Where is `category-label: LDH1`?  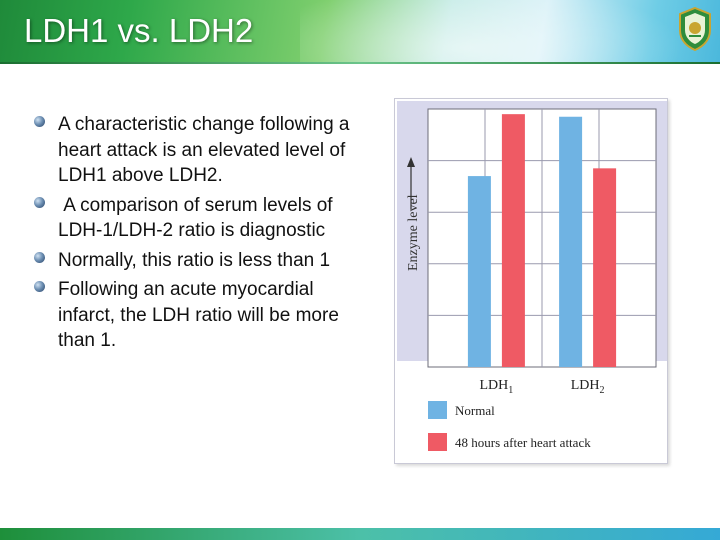
category-label: LDH1 is located at coordinates (497, 387).